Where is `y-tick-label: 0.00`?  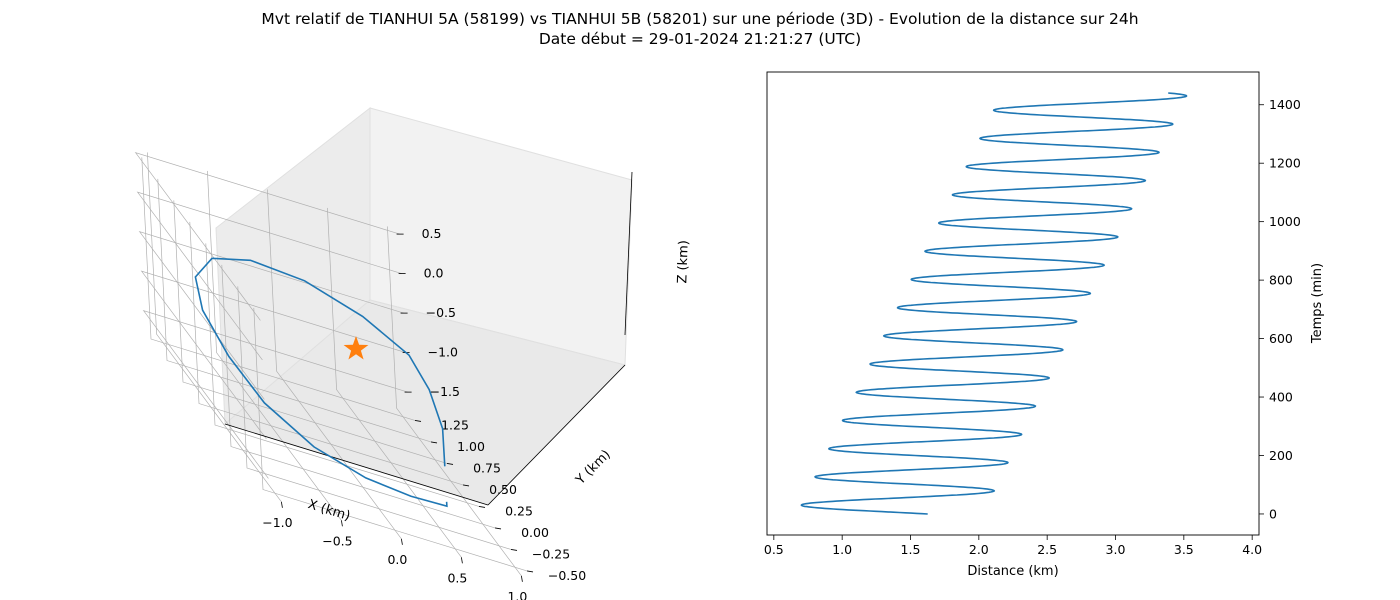 y-tick-label: 0.00 is located at coordinates (535, 532).